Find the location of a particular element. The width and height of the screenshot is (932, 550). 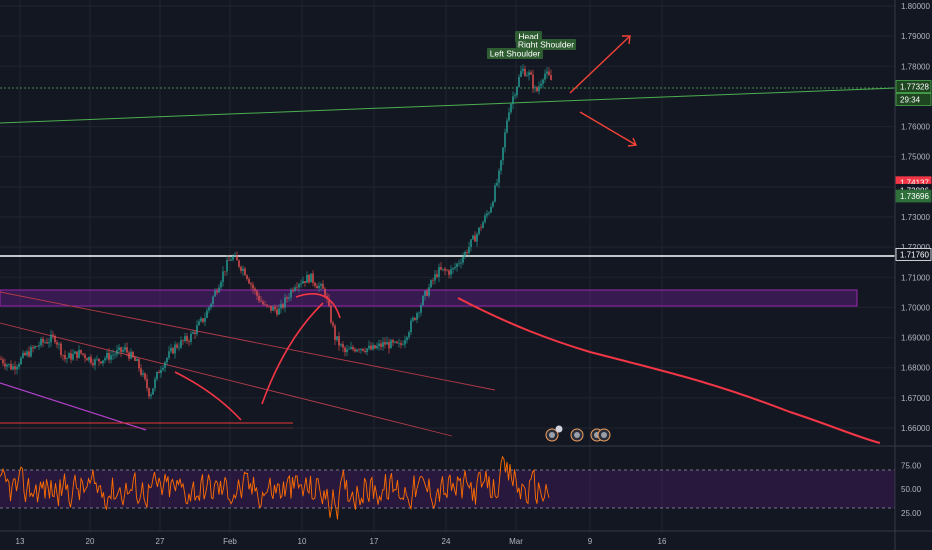

pattern-label-left-shoulder: Left Shoulder is located at coordinates (515, 53).